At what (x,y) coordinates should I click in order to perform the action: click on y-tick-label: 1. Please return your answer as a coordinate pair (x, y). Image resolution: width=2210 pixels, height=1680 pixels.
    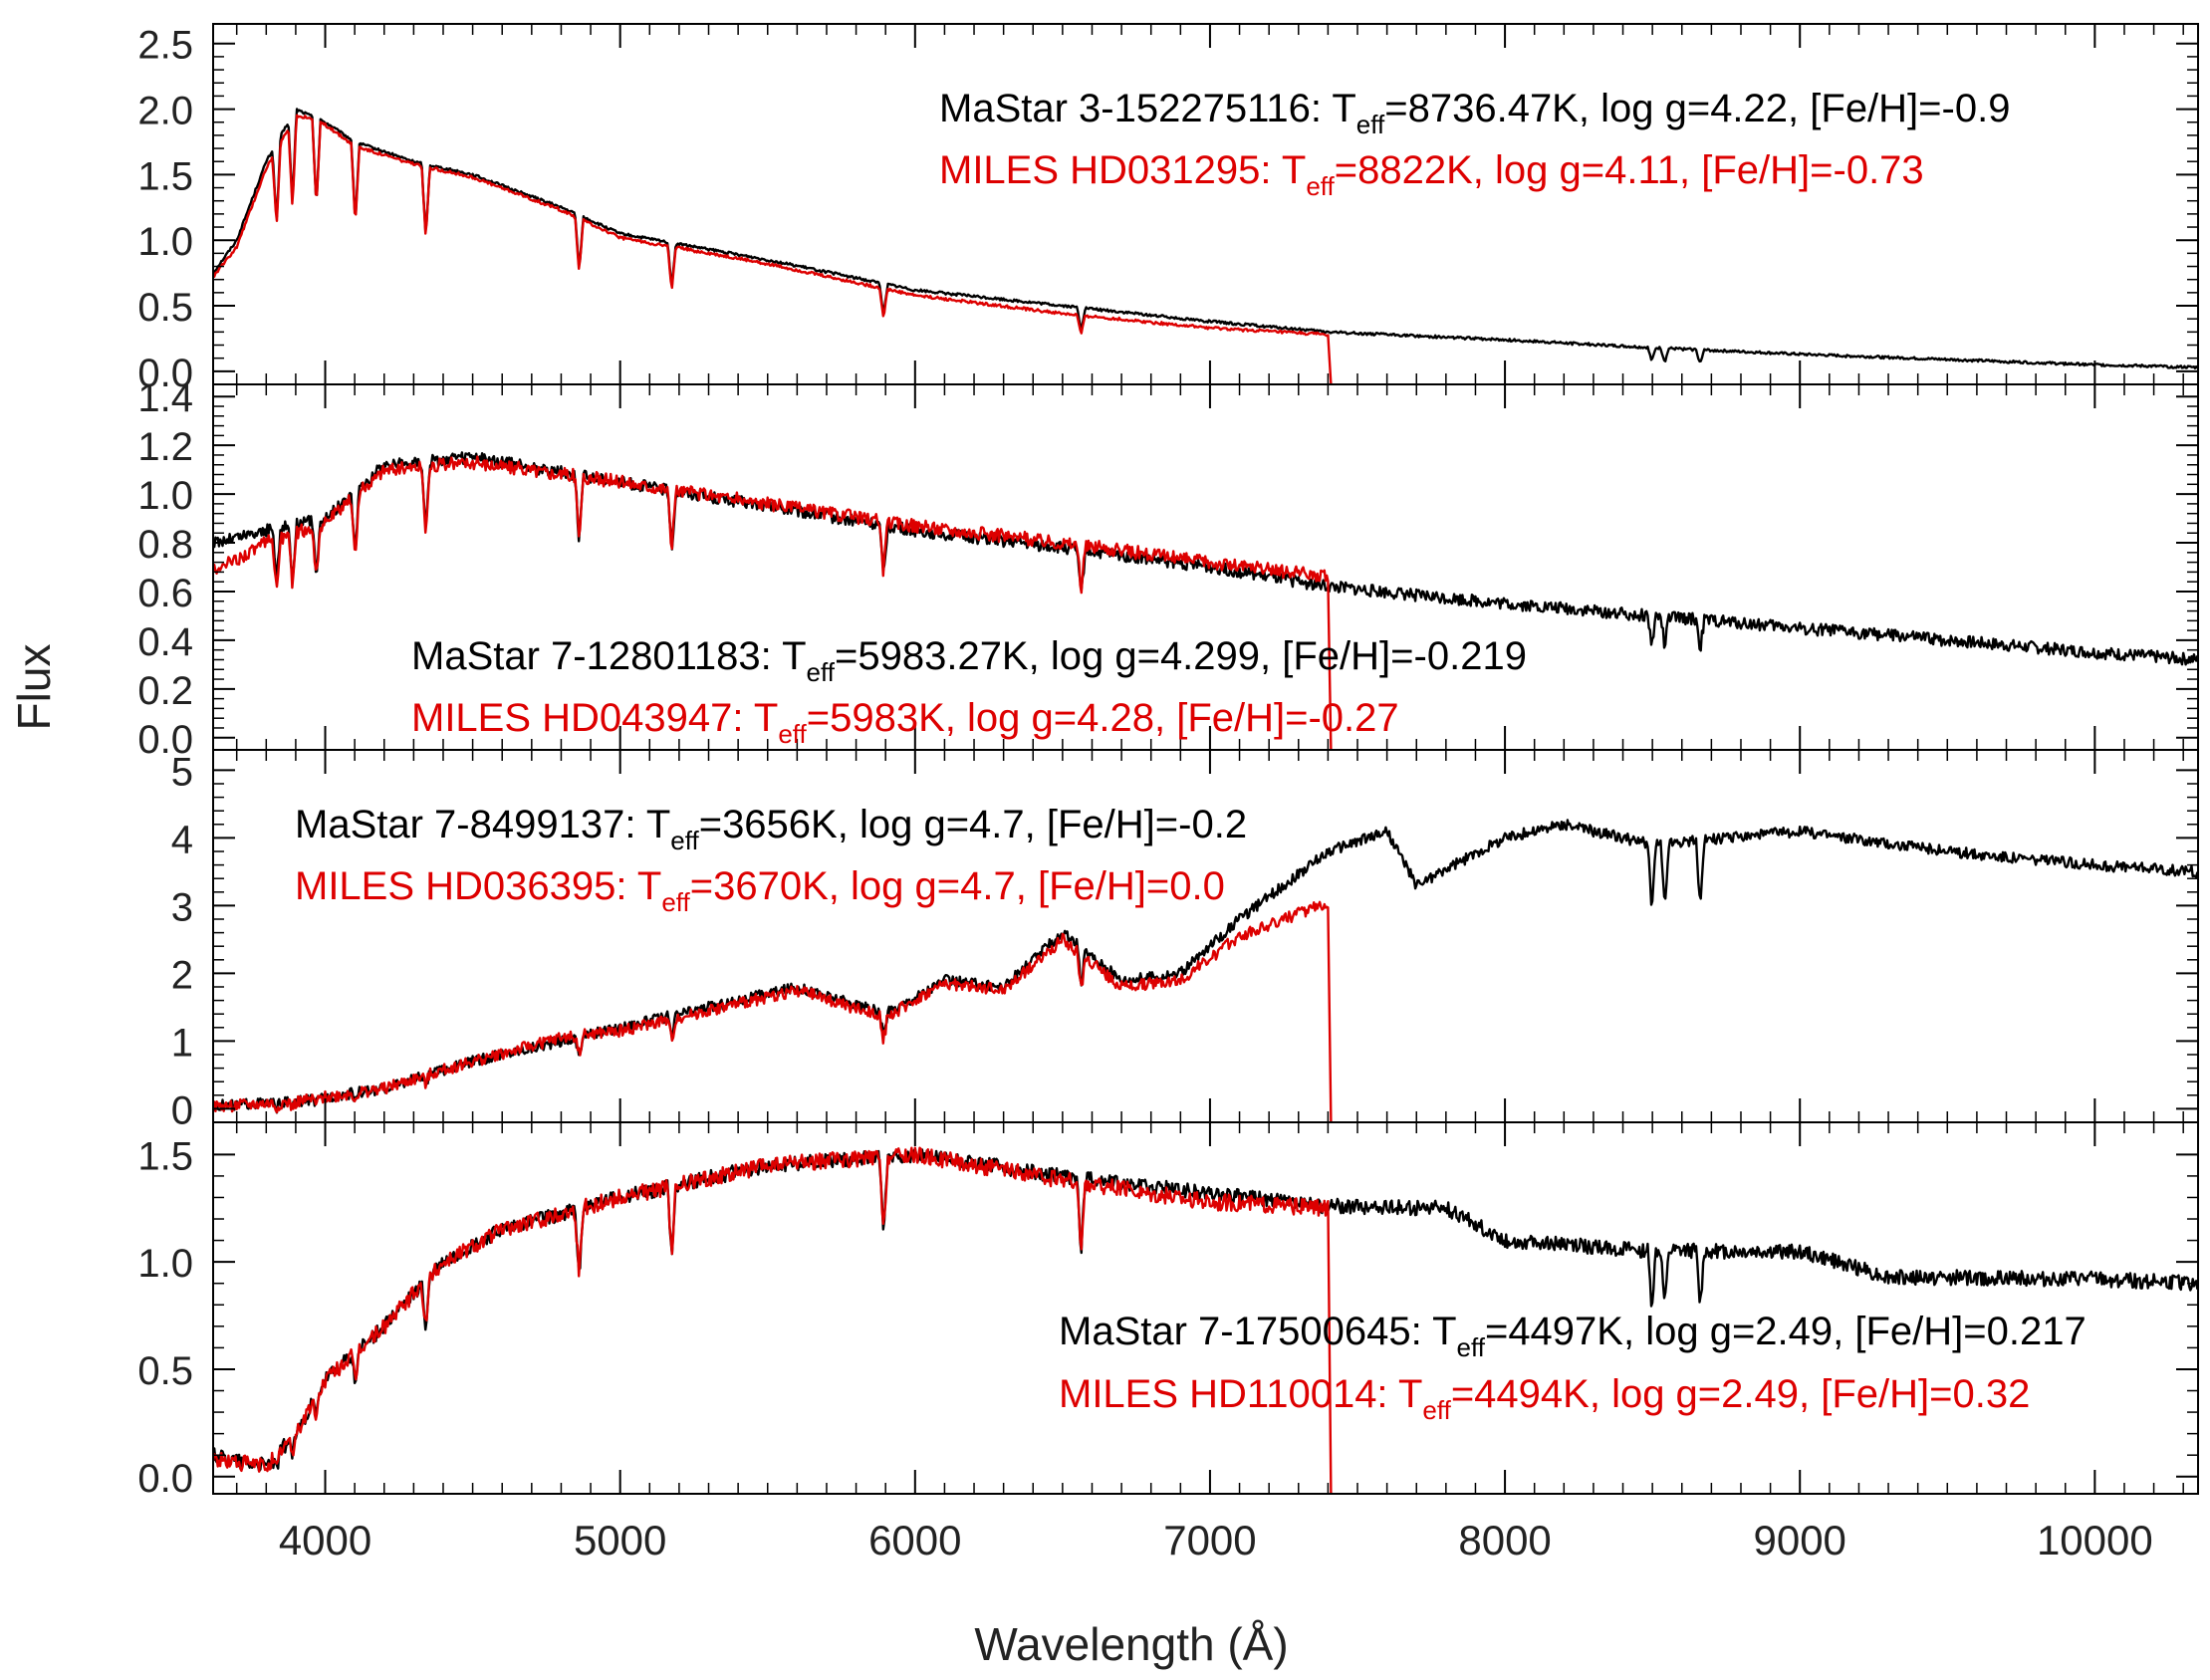
    Looking at the image, I should click on (182, 1043).